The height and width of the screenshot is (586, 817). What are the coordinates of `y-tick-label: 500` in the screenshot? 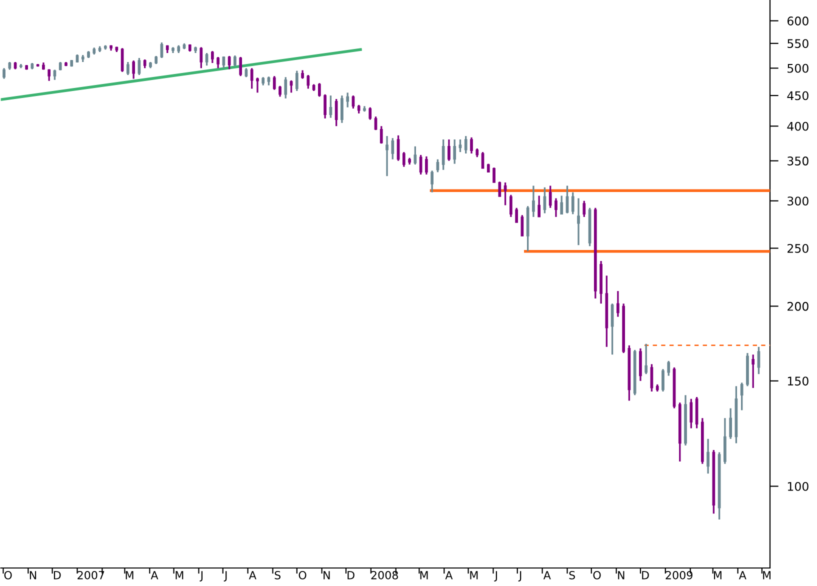 It's located at (798, 68).